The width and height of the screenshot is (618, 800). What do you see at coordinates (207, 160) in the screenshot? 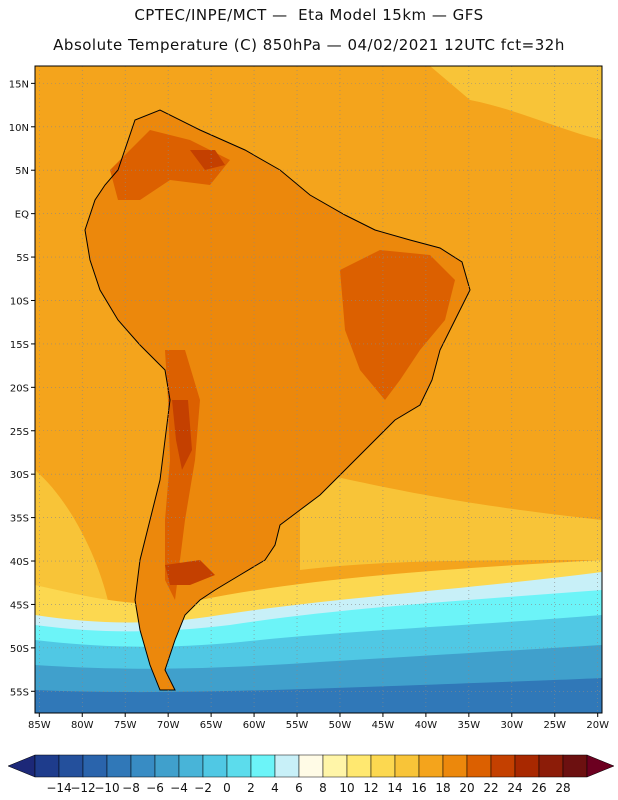
I see `hotter-patch-north` at bounding box center [207, 160].